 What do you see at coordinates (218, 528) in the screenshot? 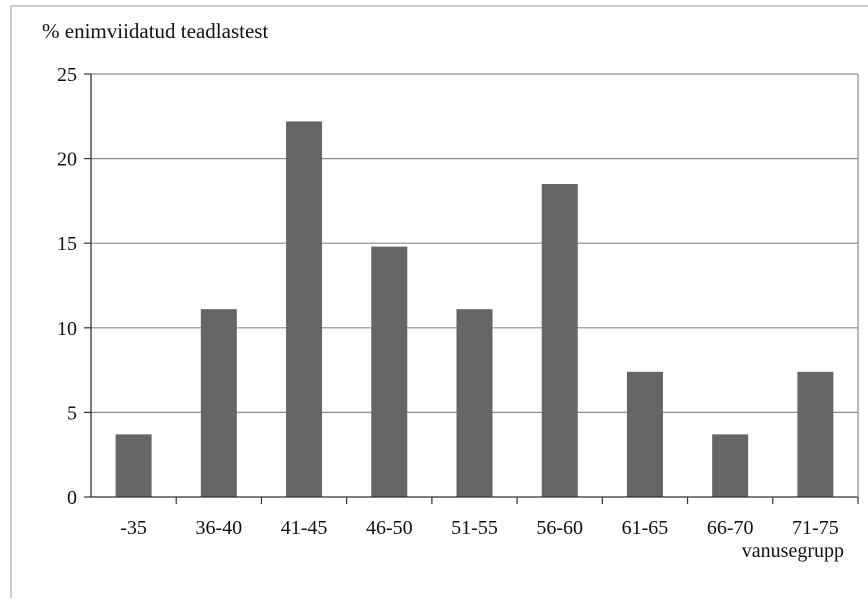
I see `x-tick-label: 36-40` at bounding box center [218, 528].